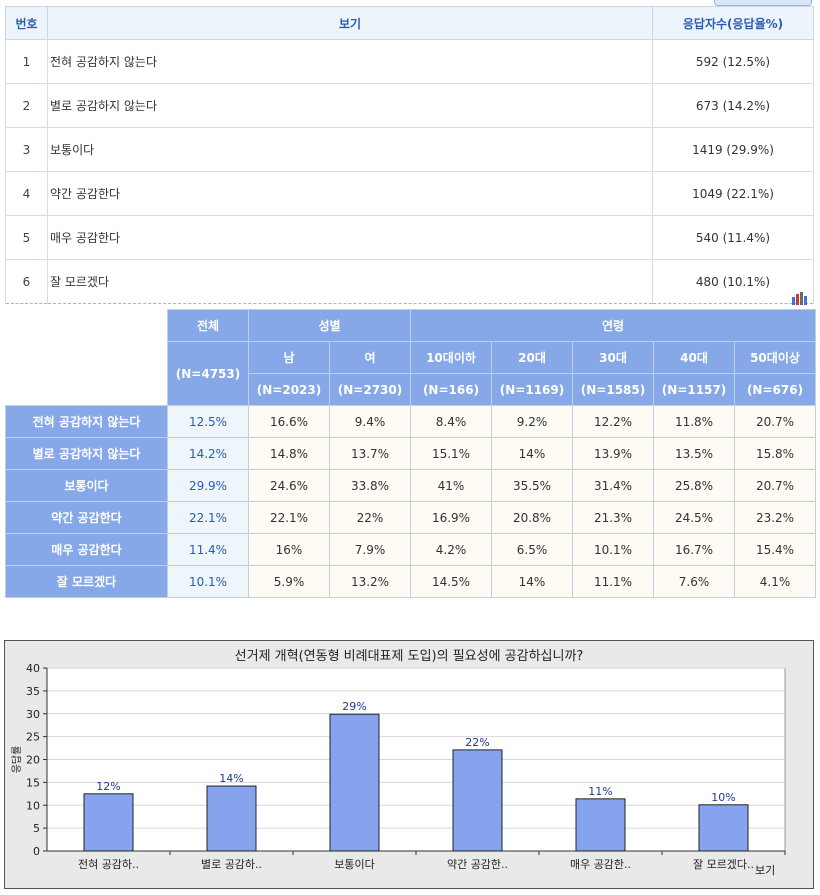 The image size is (820, 895). What do you see at coordinates (733, 281) in the screenshot?
I see `row-count: 480 (10.1%)` at bounding box center [733, 281].